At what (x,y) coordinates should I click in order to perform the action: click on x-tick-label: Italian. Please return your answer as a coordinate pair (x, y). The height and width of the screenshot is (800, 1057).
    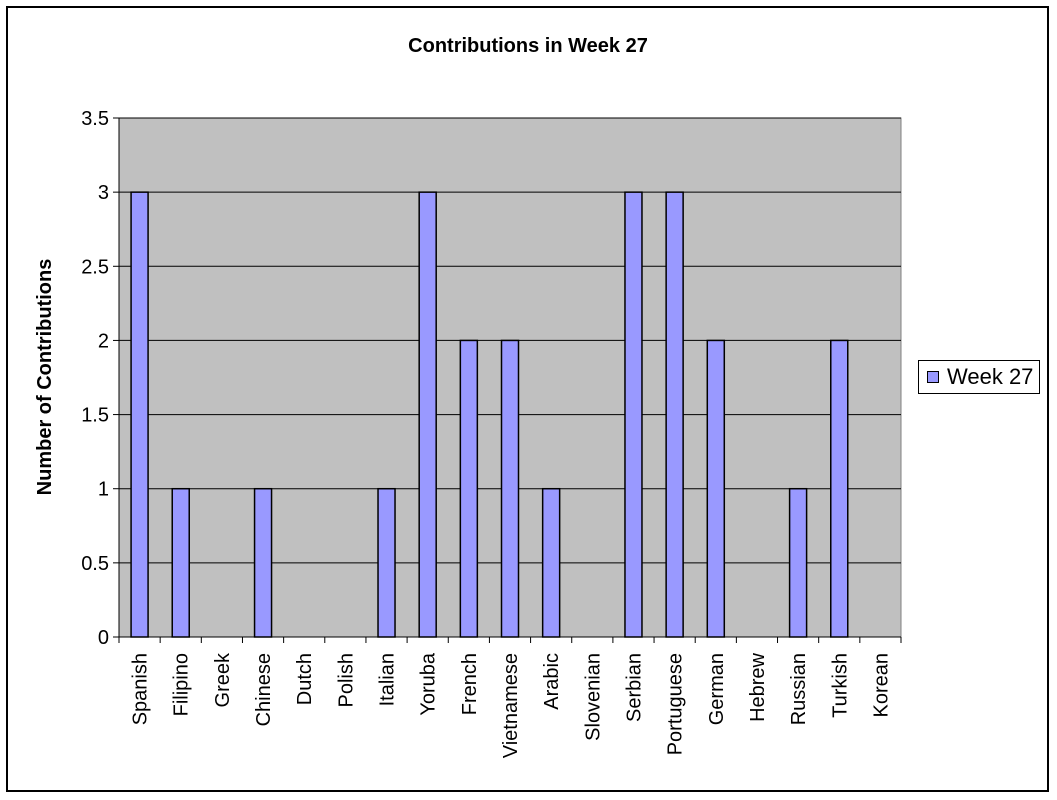
    Looking at the image, I should click on (388, 679).